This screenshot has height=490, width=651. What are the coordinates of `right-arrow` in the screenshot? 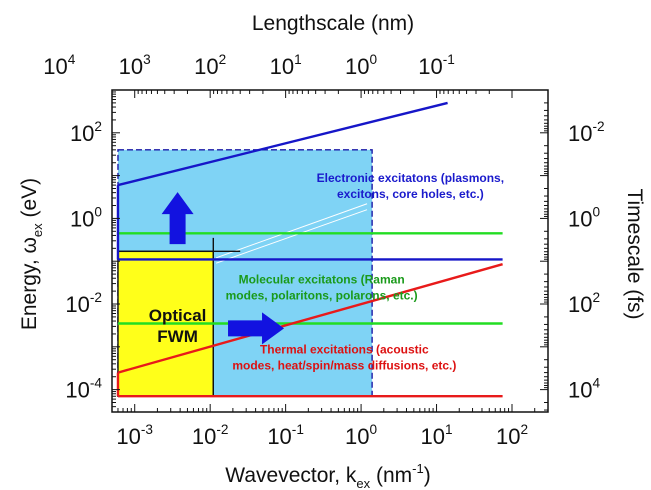 It's located at (256, 328).